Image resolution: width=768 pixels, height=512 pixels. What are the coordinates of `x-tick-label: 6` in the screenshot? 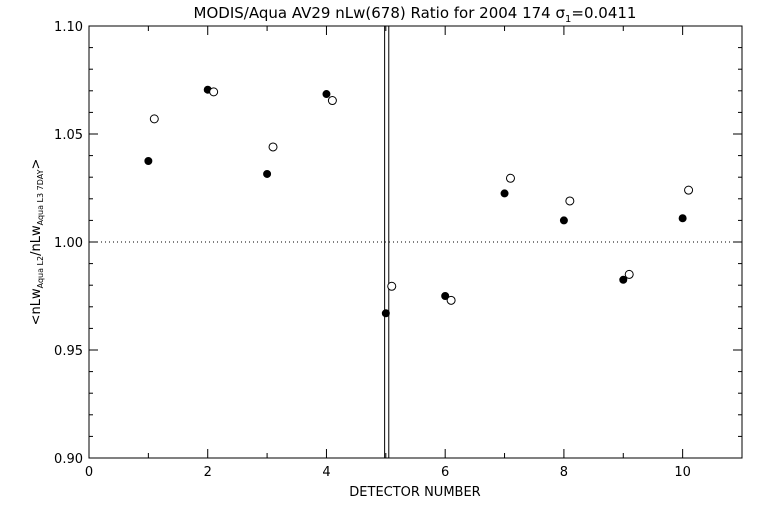 It's located at (445, 472).